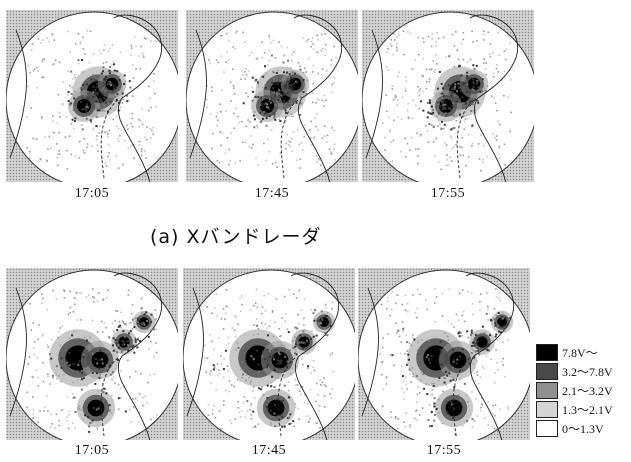  I want to click on radar-panel-b3, so click(444, 354).